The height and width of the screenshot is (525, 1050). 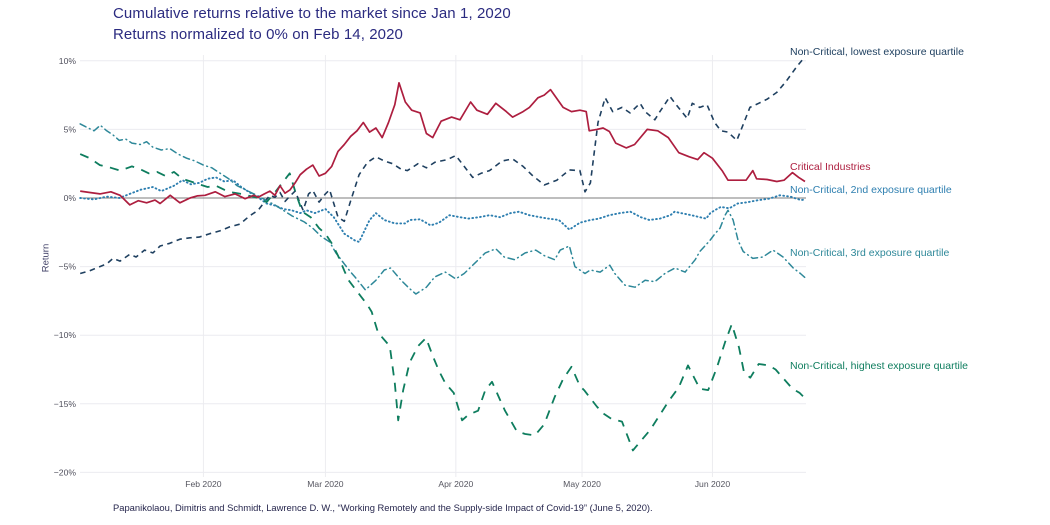 I want to click on series-label-lowest-quartile: Non-Critical, lowest exposure quartile, so click(x=877, y=52).